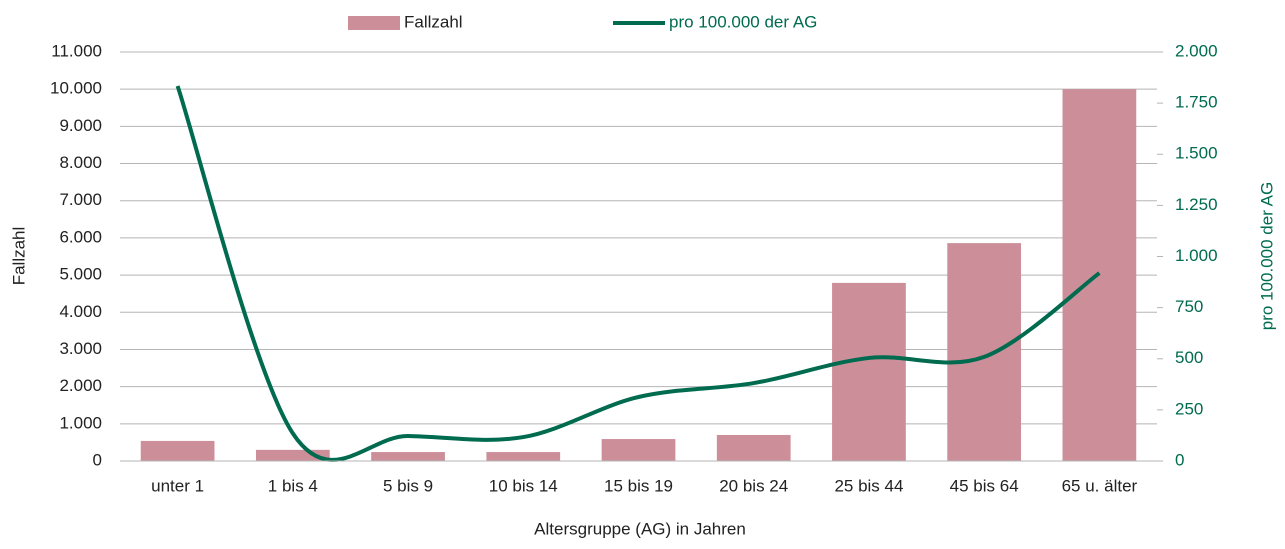  What do you see at coordinates (868, 485) in the screenshot?
I see `x-tick-label: 25 bis 44` at bounding box center [868, 485].